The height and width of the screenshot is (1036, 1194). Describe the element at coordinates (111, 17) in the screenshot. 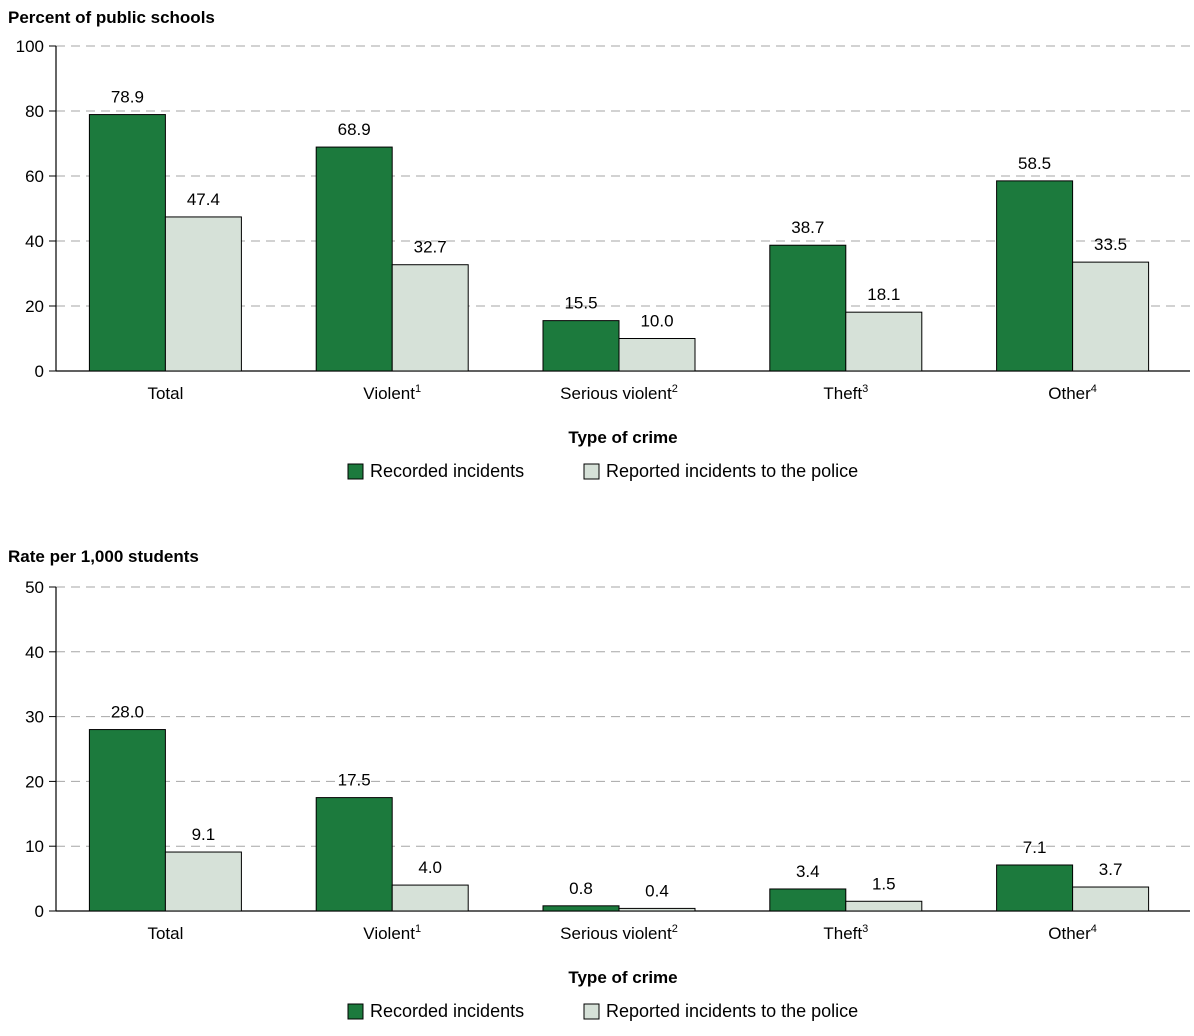

I see `y-axis-title: Percent of public schools` at that location.